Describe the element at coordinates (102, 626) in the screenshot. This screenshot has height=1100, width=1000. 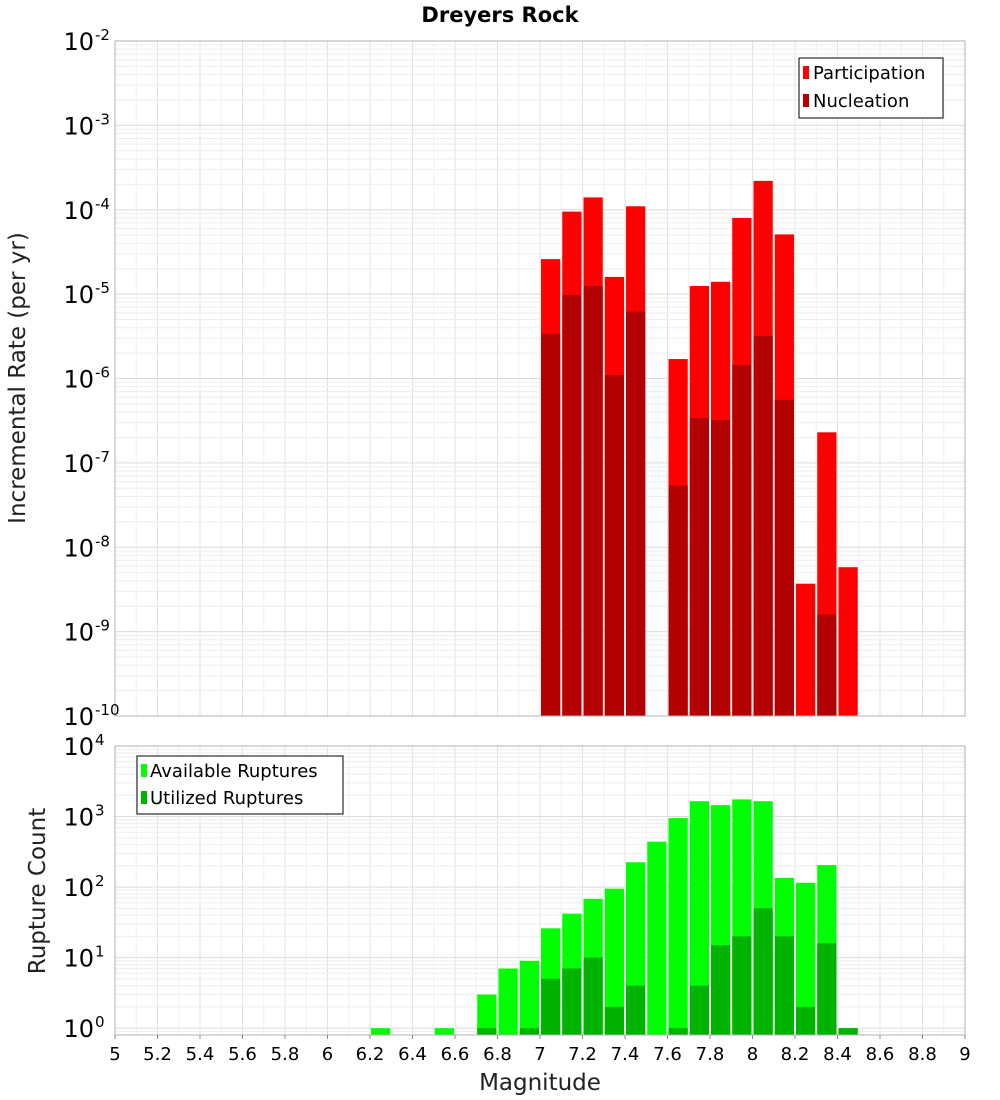
I see `top-y-tick-exponent: -9` at that location.